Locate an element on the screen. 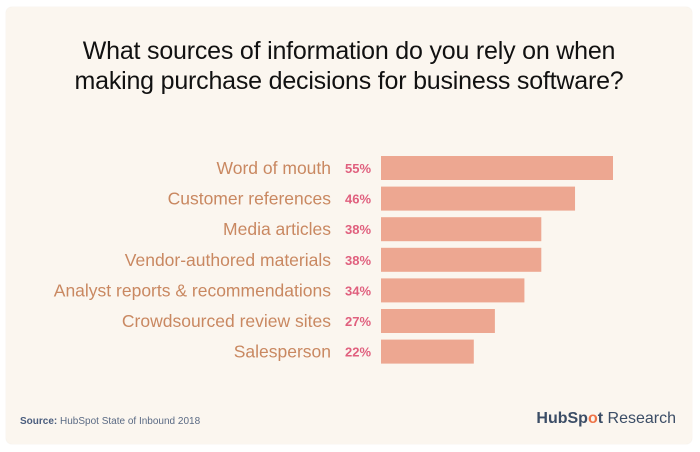 This screenshot has width=700, height=452. value-label: 55% is located at coordinates (358, 168).